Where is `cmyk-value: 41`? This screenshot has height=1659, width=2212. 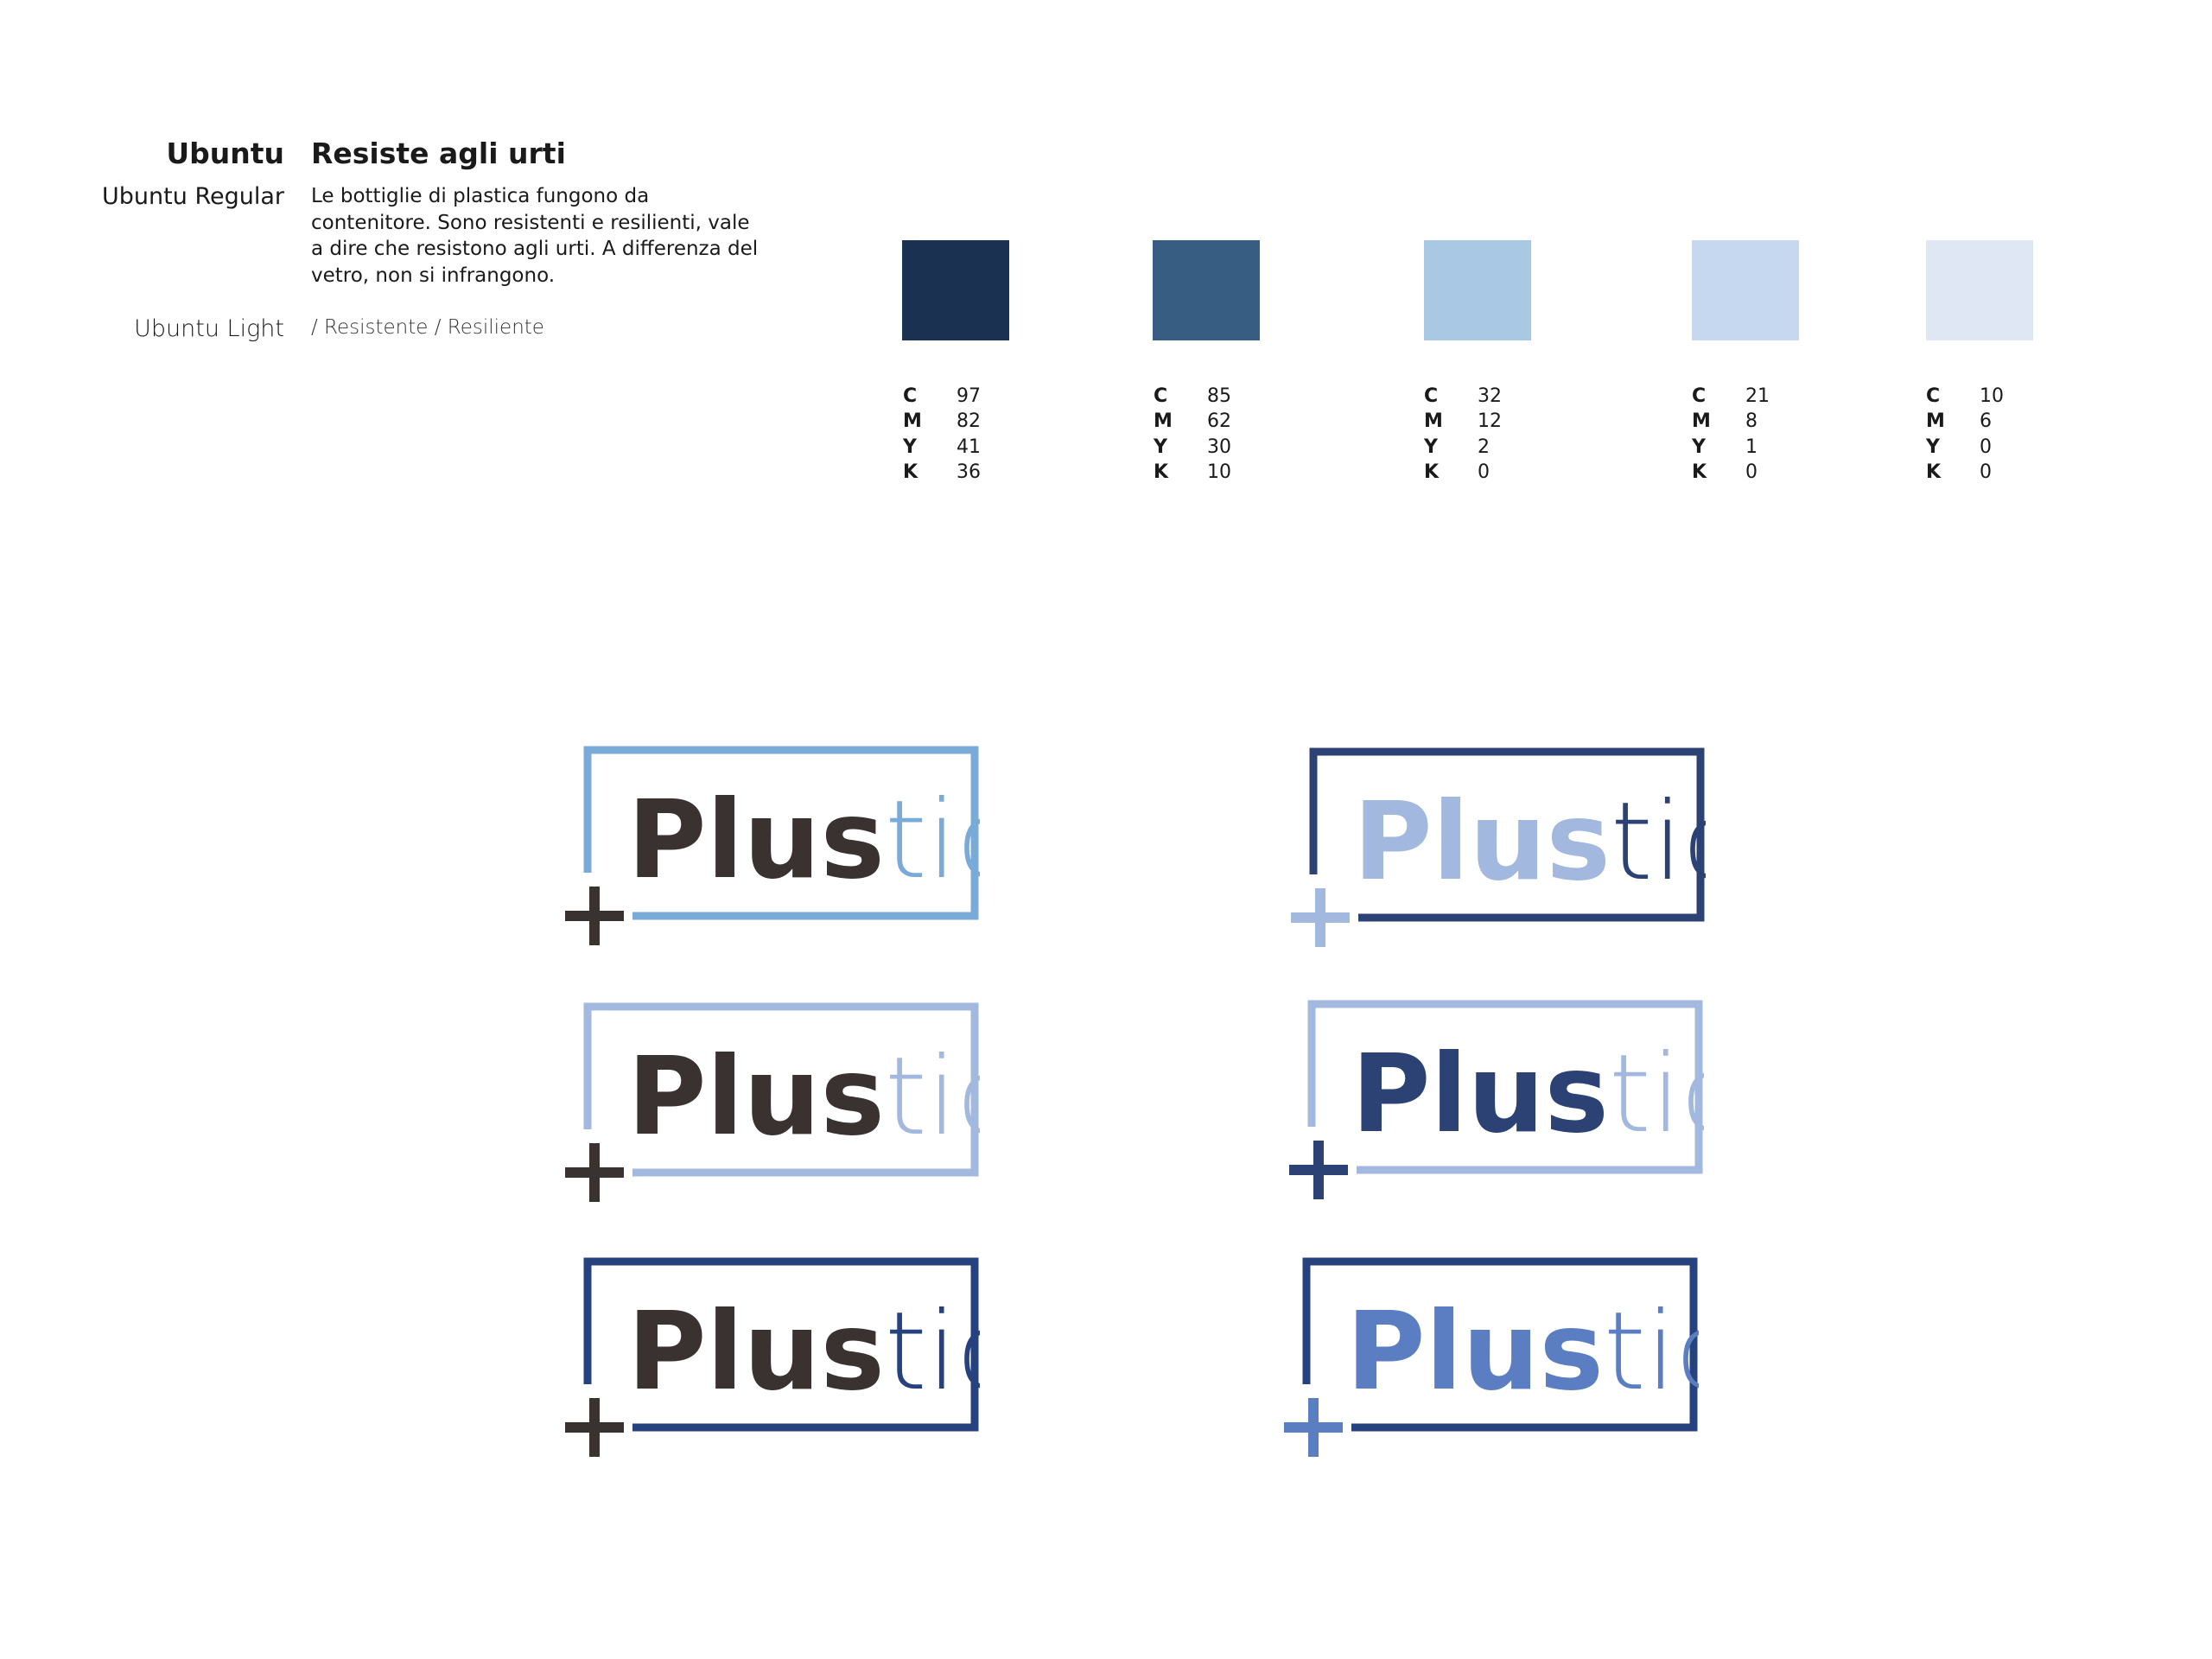
cmyk-value: 41 is located at coordinates (969, 446).